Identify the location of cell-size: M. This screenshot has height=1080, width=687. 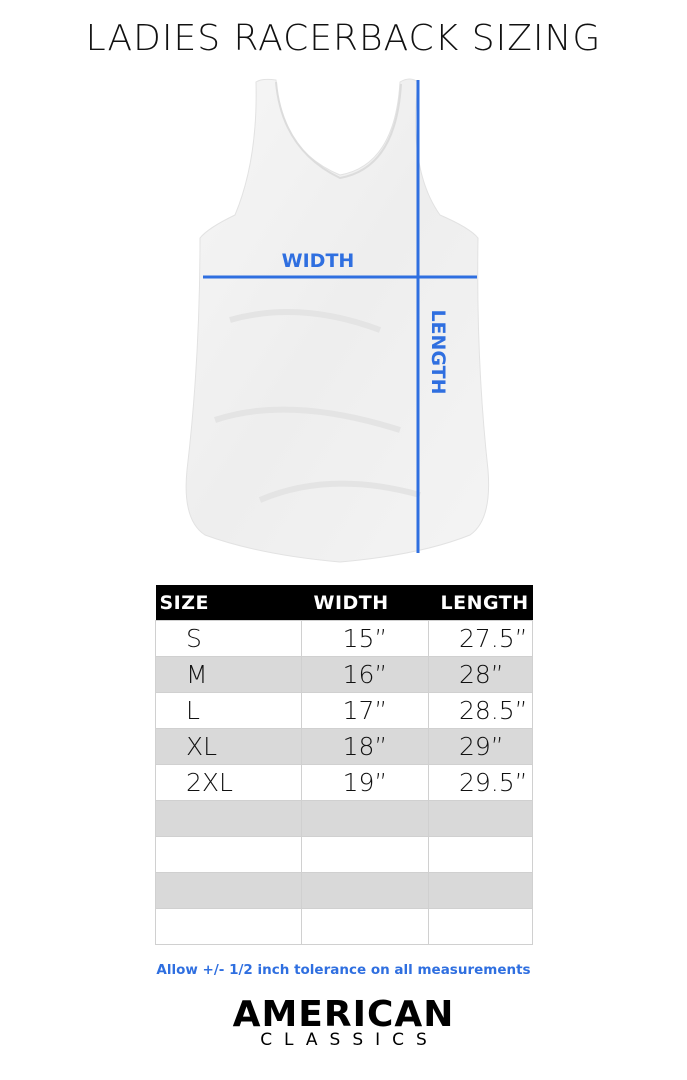
(228, 674).